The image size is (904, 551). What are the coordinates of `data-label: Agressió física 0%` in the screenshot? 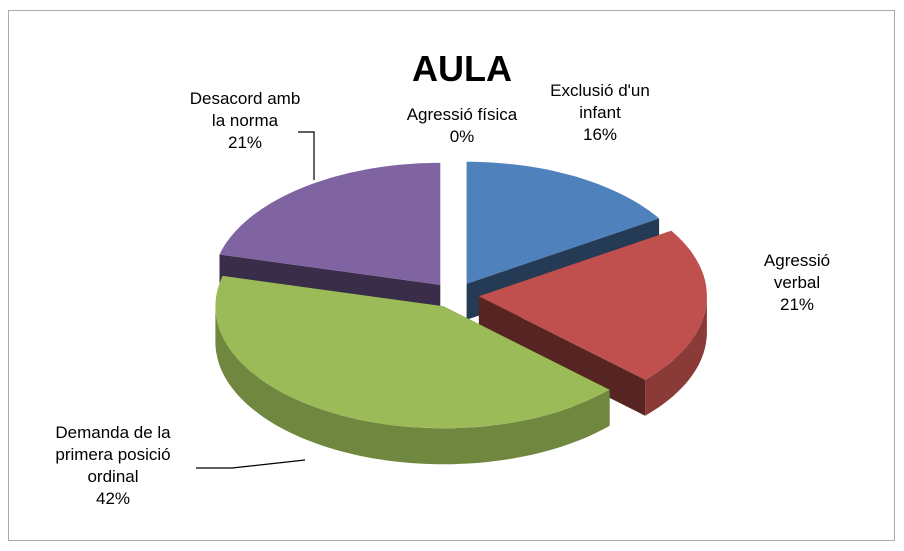 It's located at (462, 126).